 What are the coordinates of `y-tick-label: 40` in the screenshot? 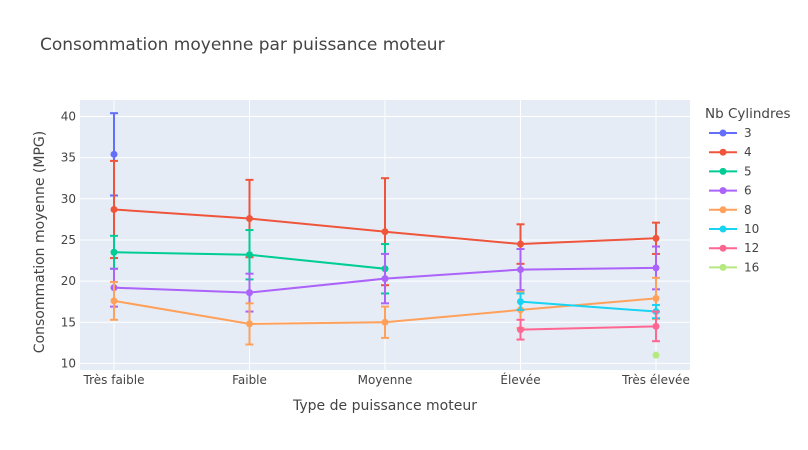 It's located at (68, 116).